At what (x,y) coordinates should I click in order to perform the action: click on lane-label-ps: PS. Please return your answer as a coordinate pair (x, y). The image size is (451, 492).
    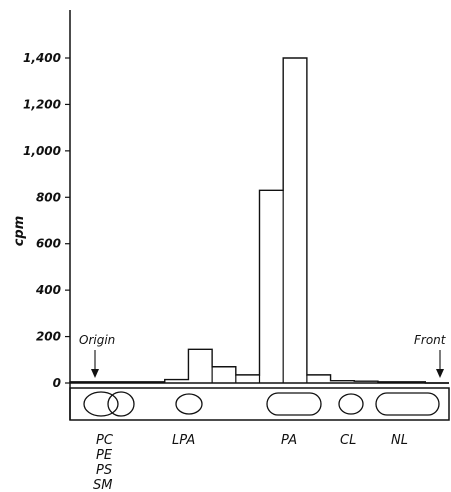
    Looking at the image, I should click on (104, 470).